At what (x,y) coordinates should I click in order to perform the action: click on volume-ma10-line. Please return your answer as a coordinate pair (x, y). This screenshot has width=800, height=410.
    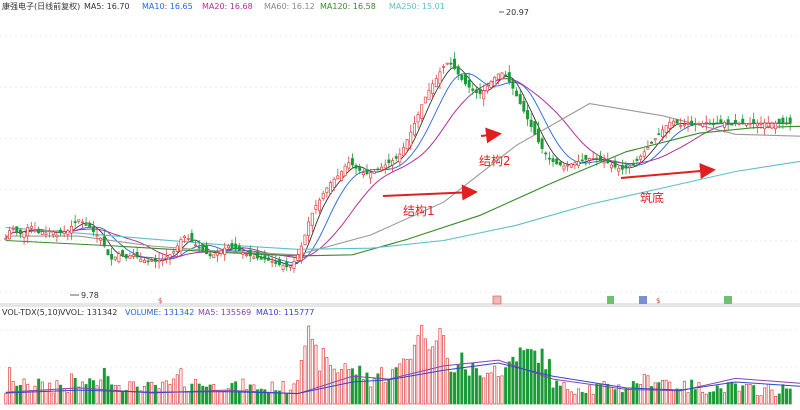
    Looking at the image, I should click on (402, 378).